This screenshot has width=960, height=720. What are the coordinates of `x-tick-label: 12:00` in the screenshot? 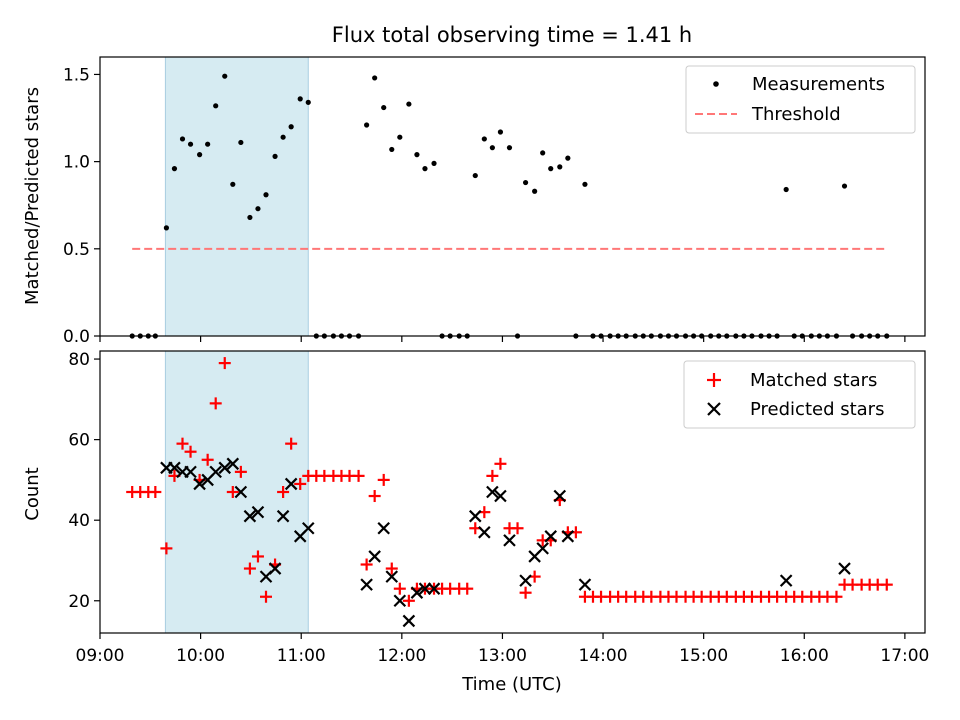 It's located at (401, 656).